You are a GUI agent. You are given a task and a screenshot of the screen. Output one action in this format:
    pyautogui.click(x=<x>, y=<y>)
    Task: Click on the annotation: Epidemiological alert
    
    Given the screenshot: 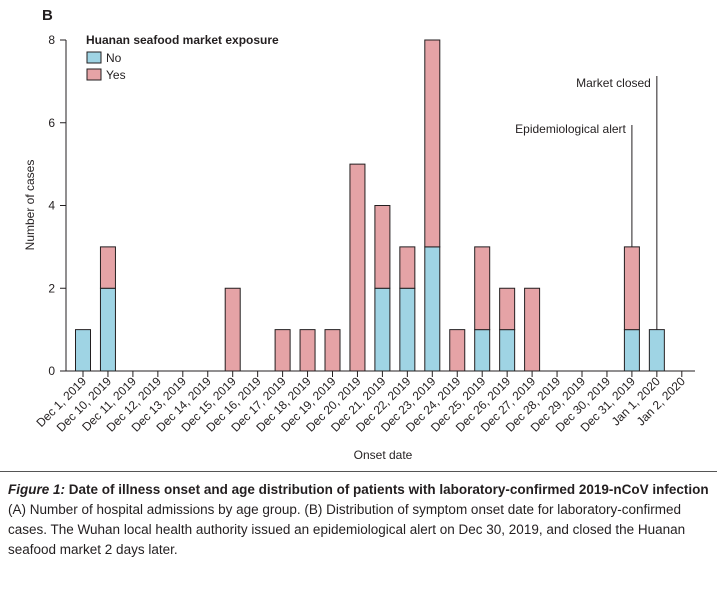 What is the action you would take?
    pyautogui.click(x=570, y=129)
    